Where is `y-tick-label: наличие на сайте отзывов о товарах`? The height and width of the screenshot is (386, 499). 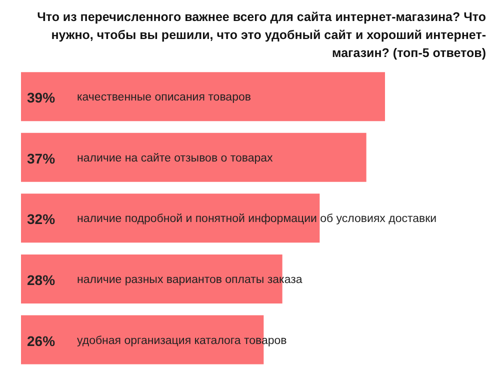 y-tick-label: наличие на сайте отзывов о товарах is located at coordinates (175, 158).